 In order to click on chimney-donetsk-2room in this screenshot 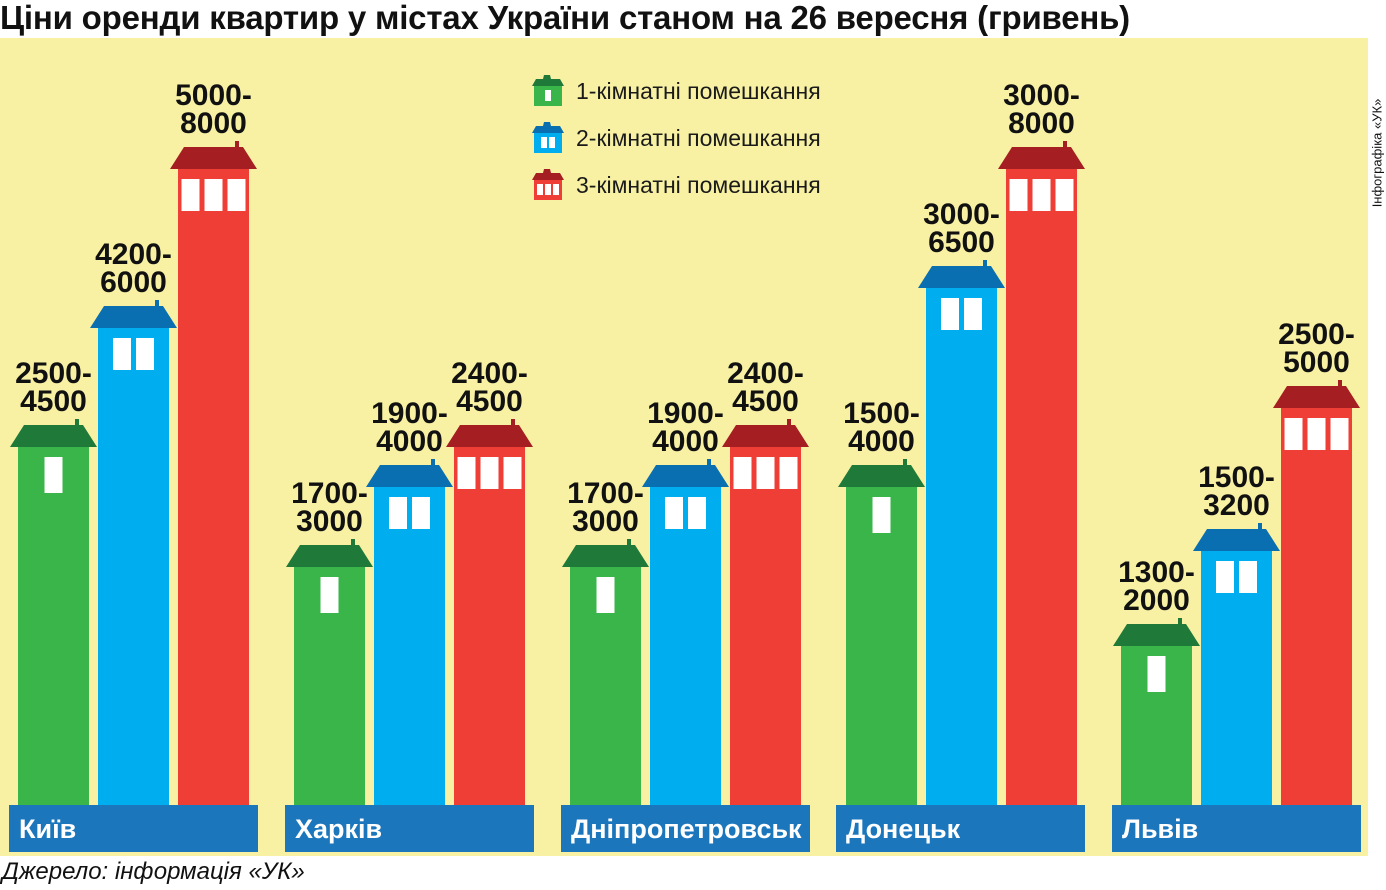, I will do `click(985, 265)`.